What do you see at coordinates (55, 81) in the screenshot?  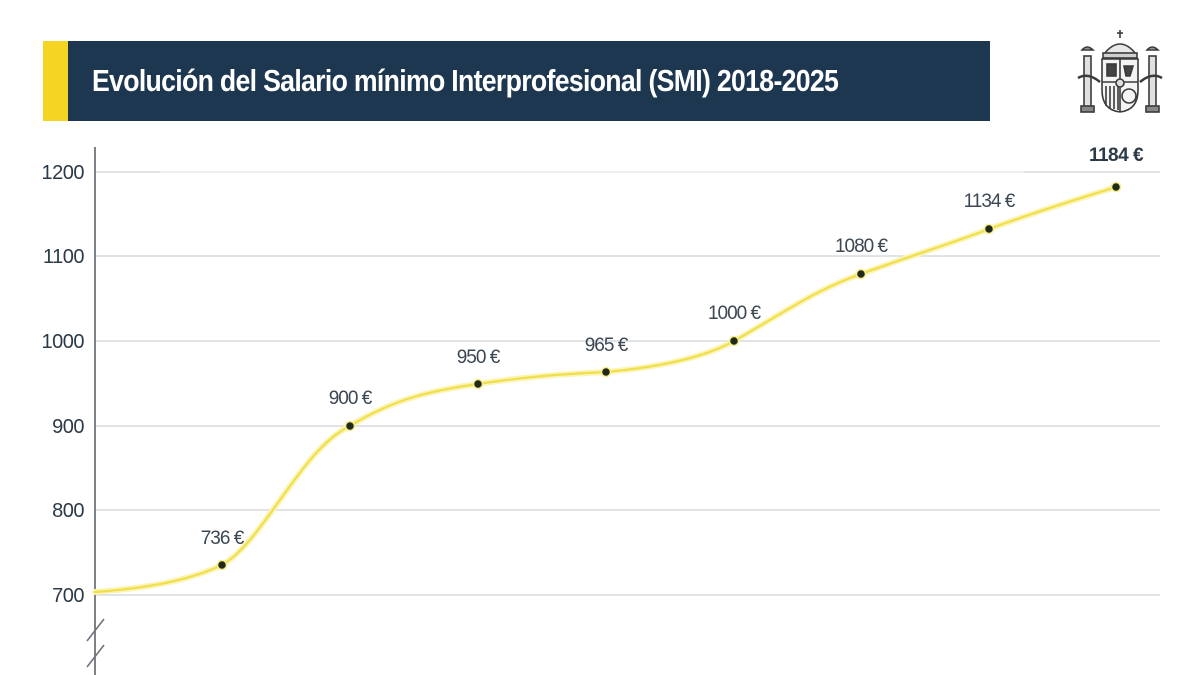 I see `header-accent-bar` at bounding box center [55, 81].